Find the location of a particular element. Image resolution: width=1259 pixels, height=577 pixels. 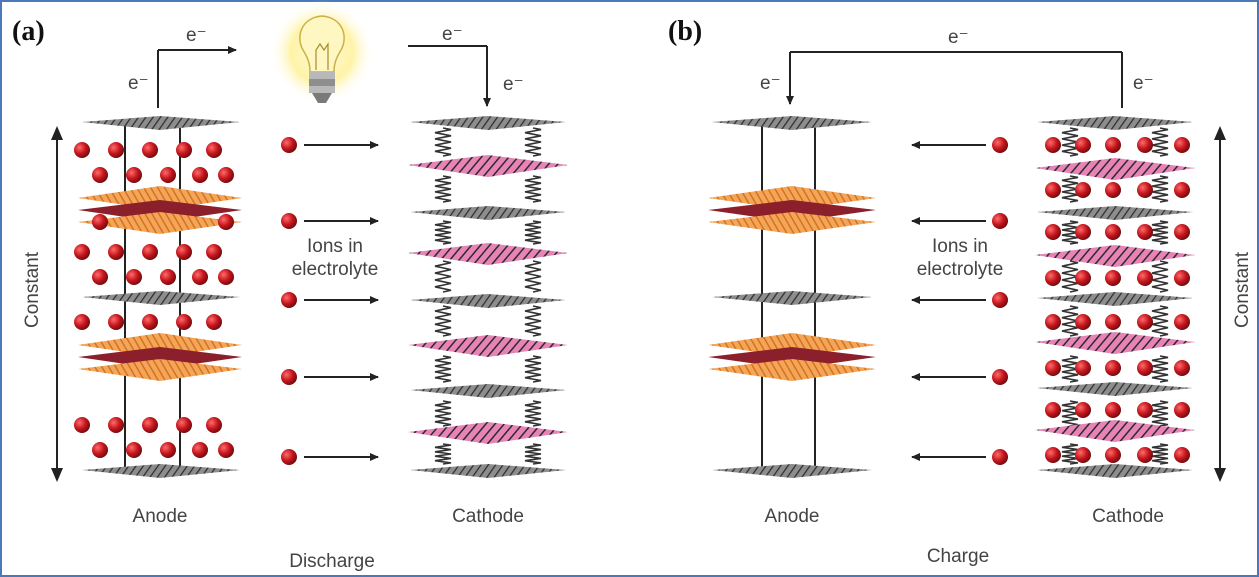

cathode-stack-a is located at coordinates (488, 297).